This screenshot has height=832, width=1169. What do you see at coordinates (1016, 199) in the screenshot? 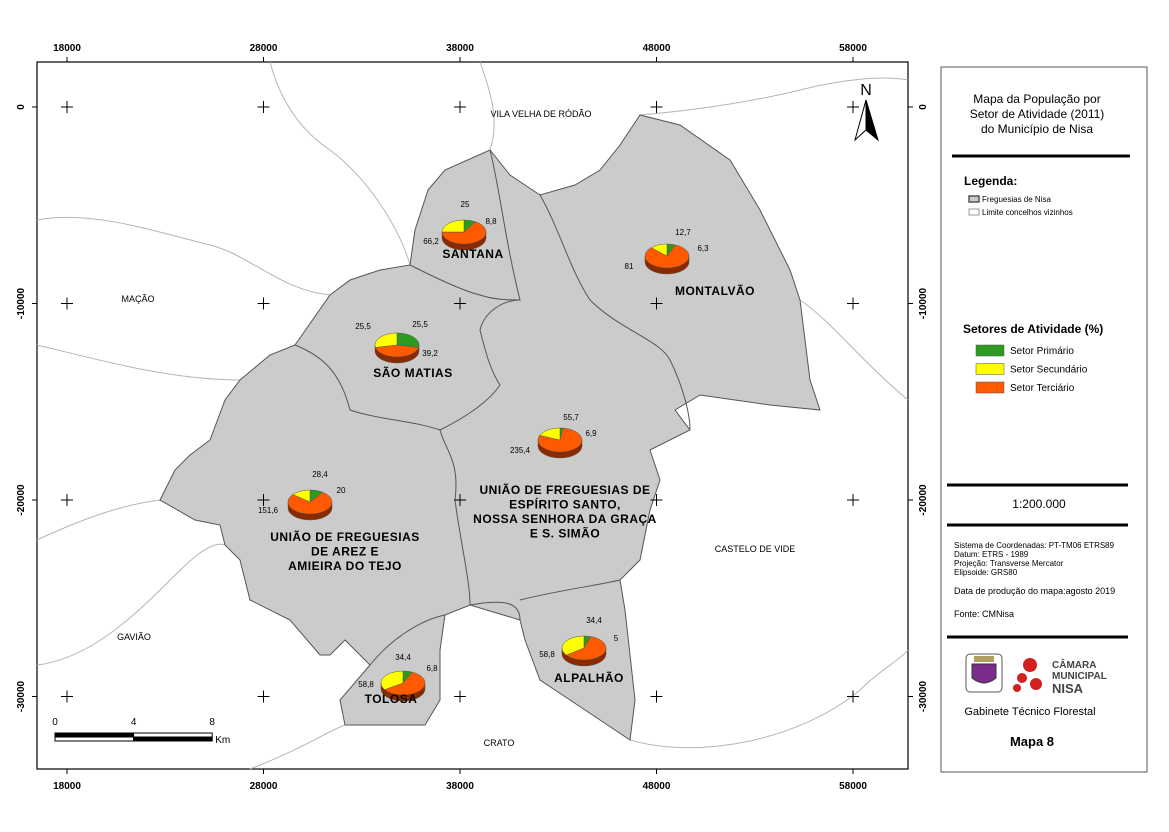
I see `legend-item: Freguesias de Nisa` at bounding box center [1016, 199].